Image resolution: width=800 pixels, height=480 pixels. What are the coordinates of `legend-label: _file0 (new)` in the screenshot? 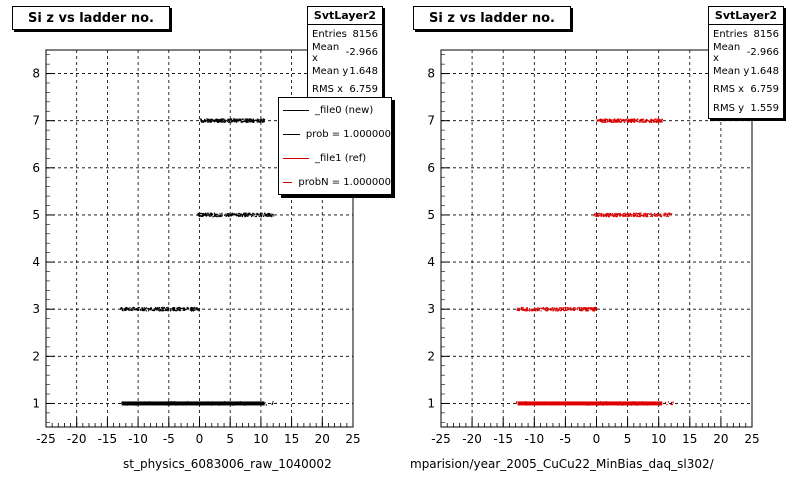 It's located at (344, 110).